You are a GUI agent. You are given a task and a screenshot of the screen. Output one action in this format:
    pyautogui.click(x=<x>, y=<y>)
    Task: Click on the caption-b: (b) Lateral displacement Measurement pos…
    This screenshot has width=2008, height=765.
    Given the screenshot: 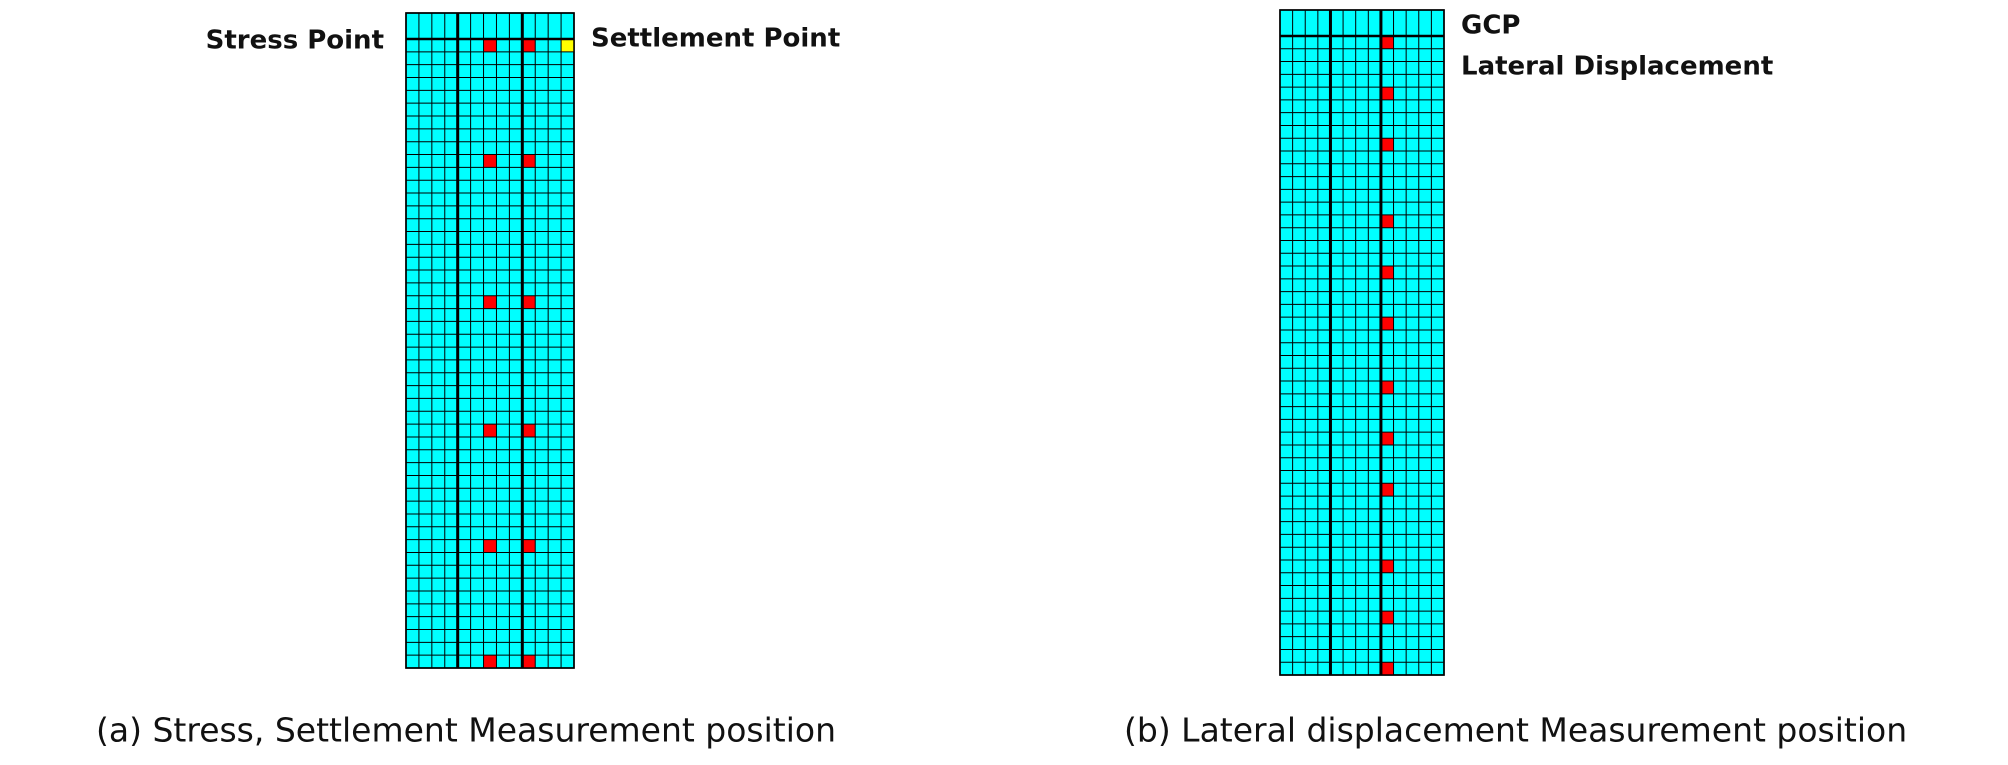 What is the action you would take?
    pyautogui.click(x=1515, y=730)
    